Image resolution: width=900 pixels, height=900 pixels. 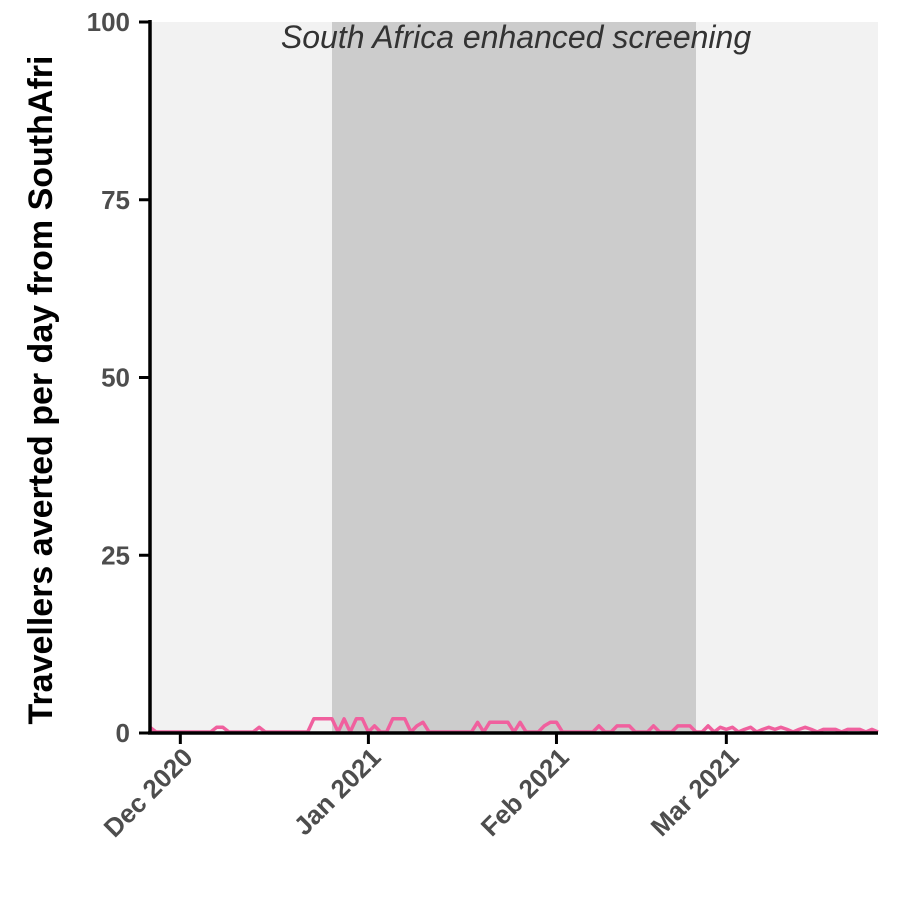 What do you see at coordinates (148, 792) in the screenshot?
I see `x-tick-label: Dec 2020` at bounding box center [148, 792].